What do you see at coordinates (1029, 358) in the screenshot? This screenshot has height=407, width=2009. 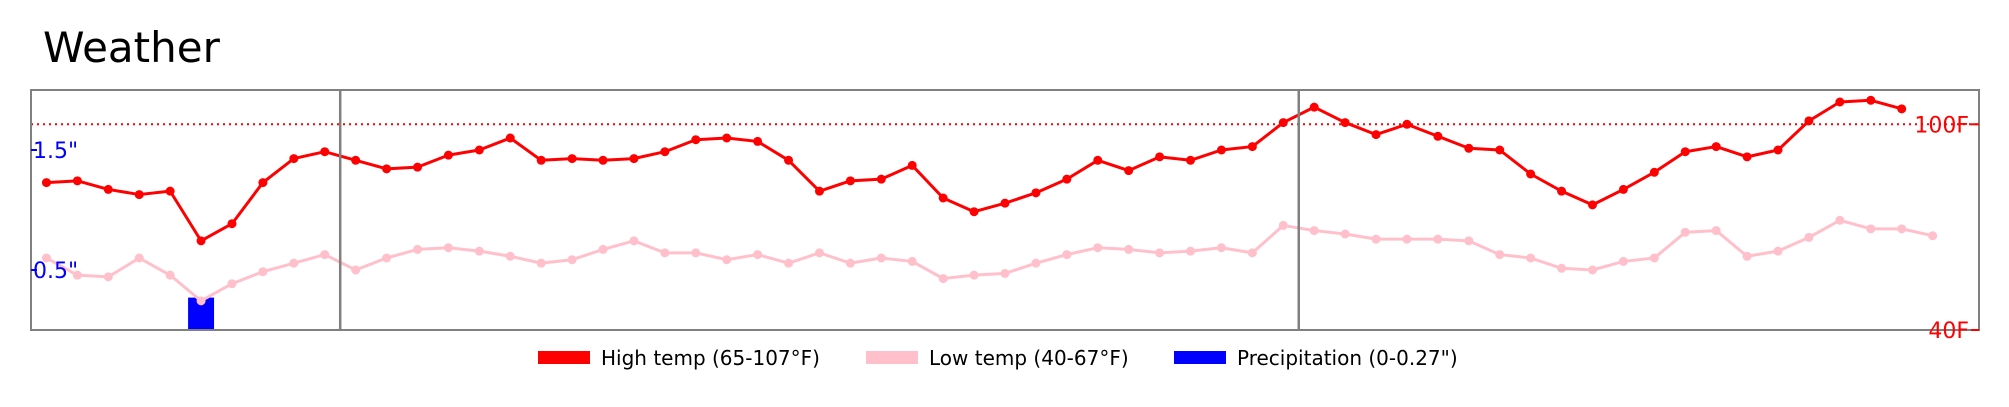 I see `legend-label: Low temp (40-67°F)` at bounding box center [1029, 358].